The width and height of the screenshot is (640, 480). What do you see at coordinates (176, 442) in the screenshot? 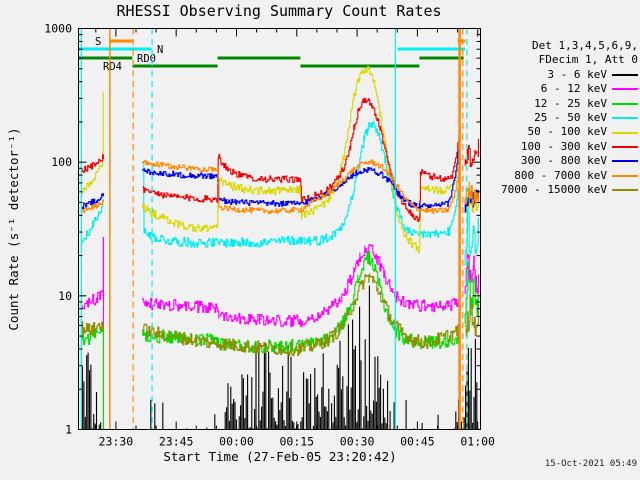
I see `x-tick-label: 23:45` at bounding box center [176, 442].